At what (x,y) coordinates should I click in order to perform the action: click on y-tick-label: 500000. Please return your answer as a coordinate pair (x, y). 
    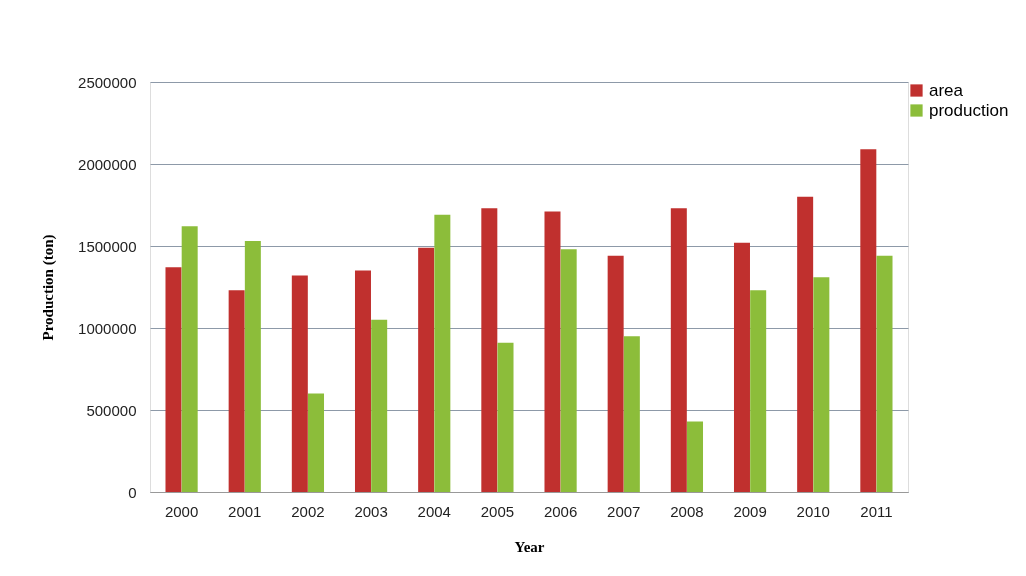
    Looking at the image, I should click on (111, 410).